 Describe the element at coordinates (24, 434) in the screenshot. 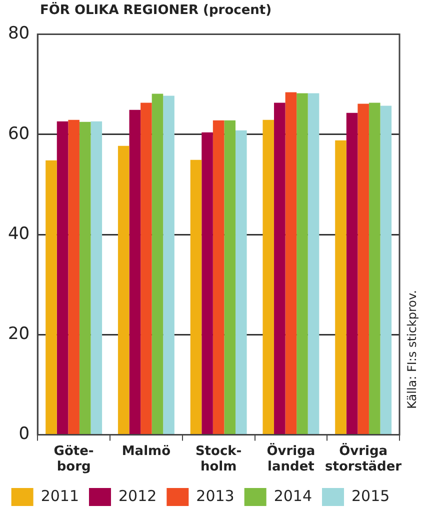

I see `y-tick-label: 0` at that location.